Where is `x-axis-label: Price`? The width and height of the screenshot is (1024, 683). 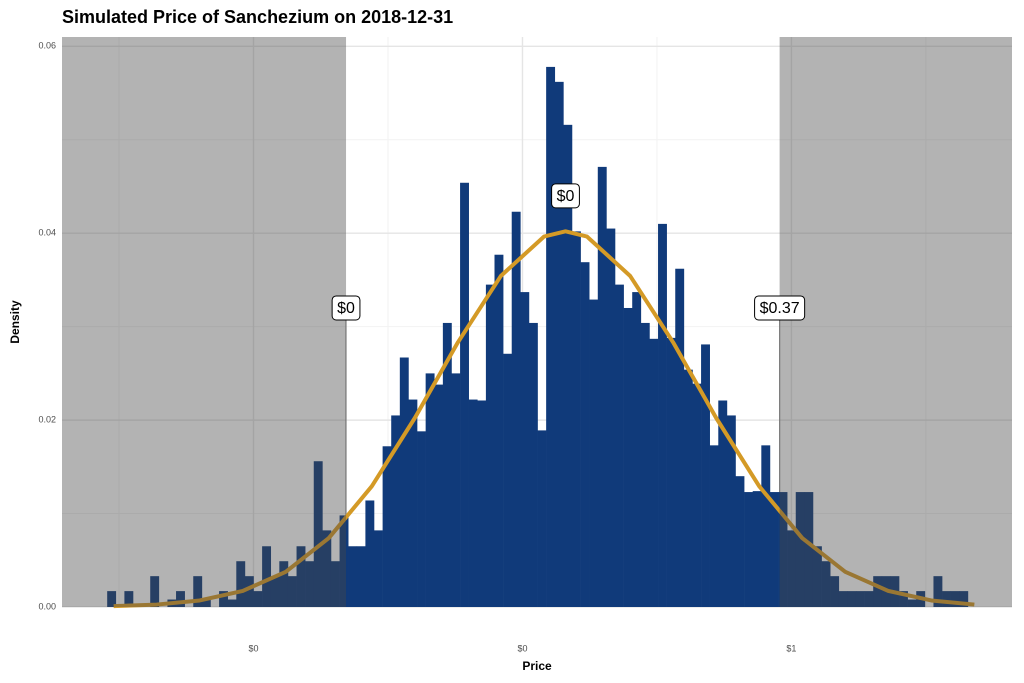 x-axis-label: Price is located at coordinates (537, 666).